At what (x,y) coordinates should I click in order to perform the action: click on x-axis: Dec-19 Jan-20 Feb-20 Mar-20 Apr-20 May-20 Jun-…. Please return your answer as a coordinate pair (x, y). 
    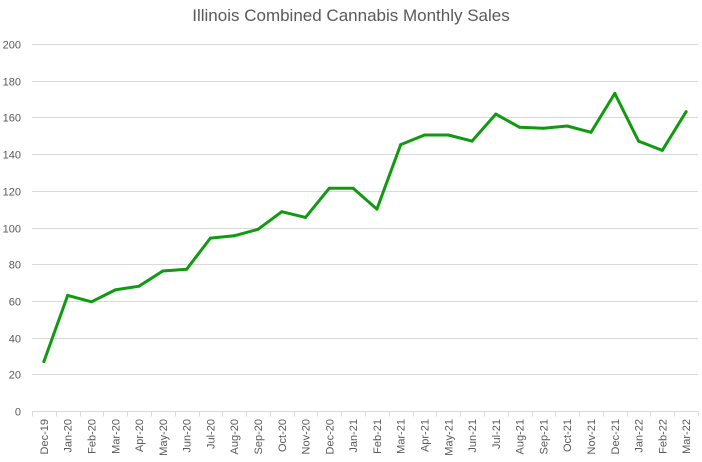
    Looking at the image, I should click on (365, 433).